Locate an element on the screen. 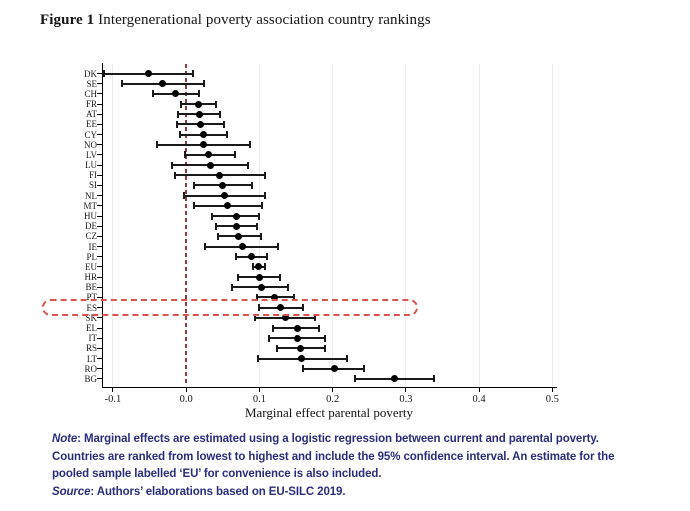 The height and width of the screenshot is (511, 690). note-label: Note is located at coordinates (65, 439).